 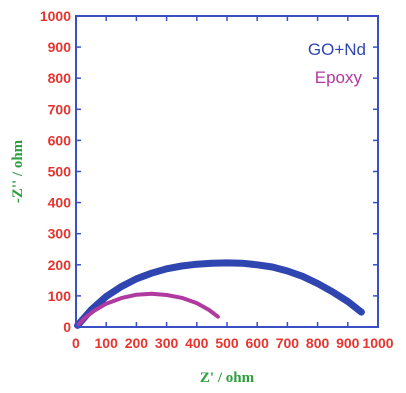 What do you see at coordinates (55, 16) in the screenshot?
I see `y-tick-label: 1000` at bounding box center [55, 16].